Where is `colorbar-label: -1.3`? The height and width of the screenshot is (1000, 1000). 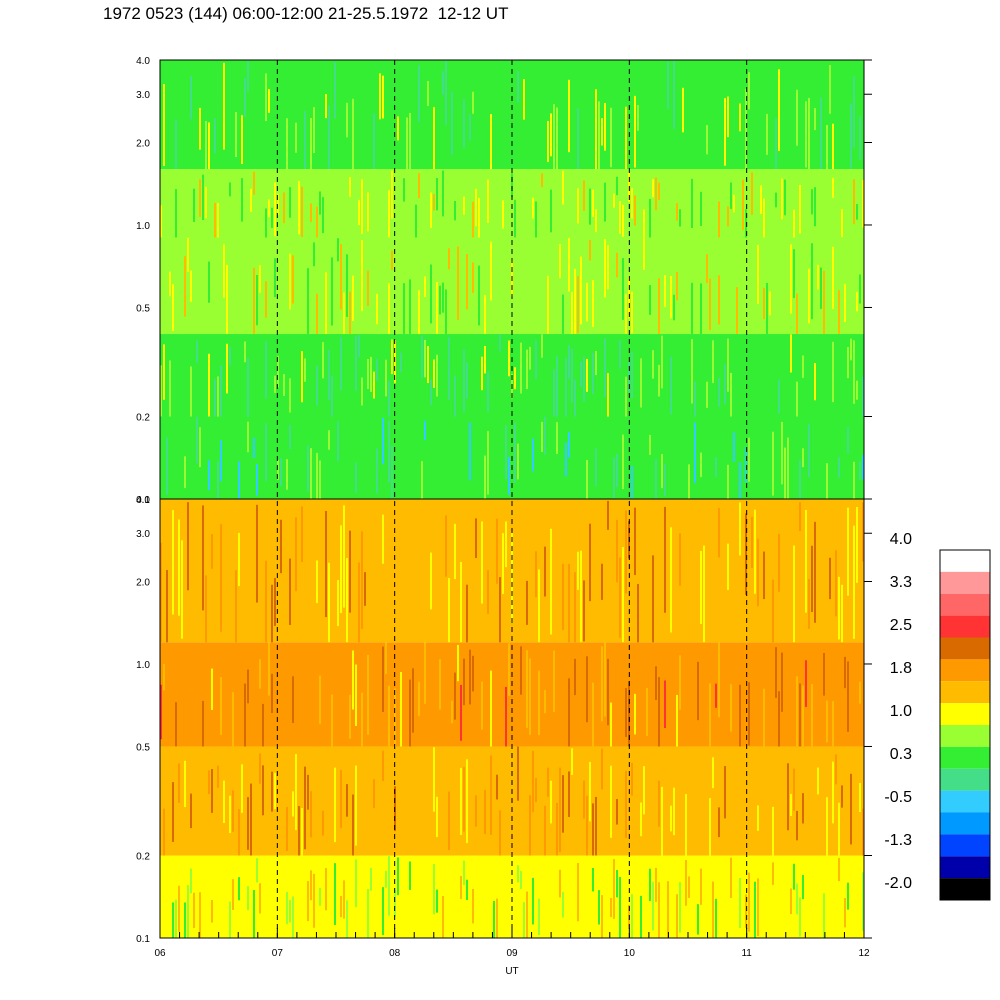
colorbar-label: -1.3 is located at coordinates (898, 840).